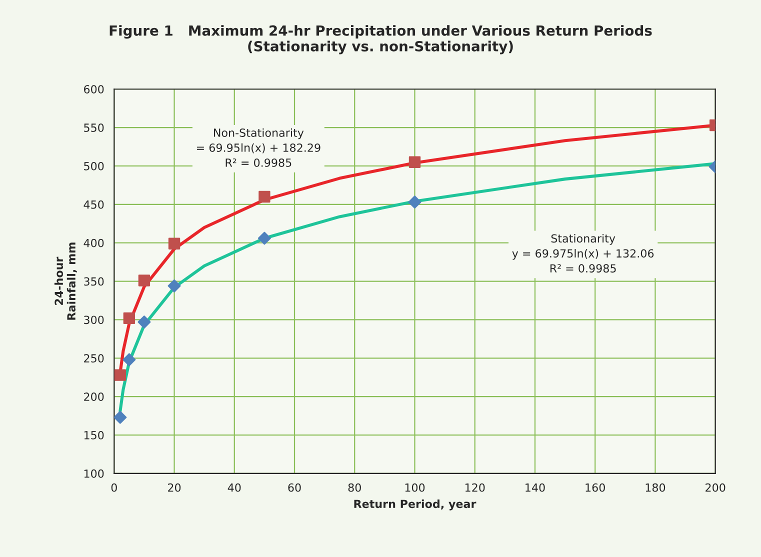 This screenshot has width=761, height=557. Describe the element at coordinates (94, 320) in the screenshot. I see `y-tick-label: 300` at that location.